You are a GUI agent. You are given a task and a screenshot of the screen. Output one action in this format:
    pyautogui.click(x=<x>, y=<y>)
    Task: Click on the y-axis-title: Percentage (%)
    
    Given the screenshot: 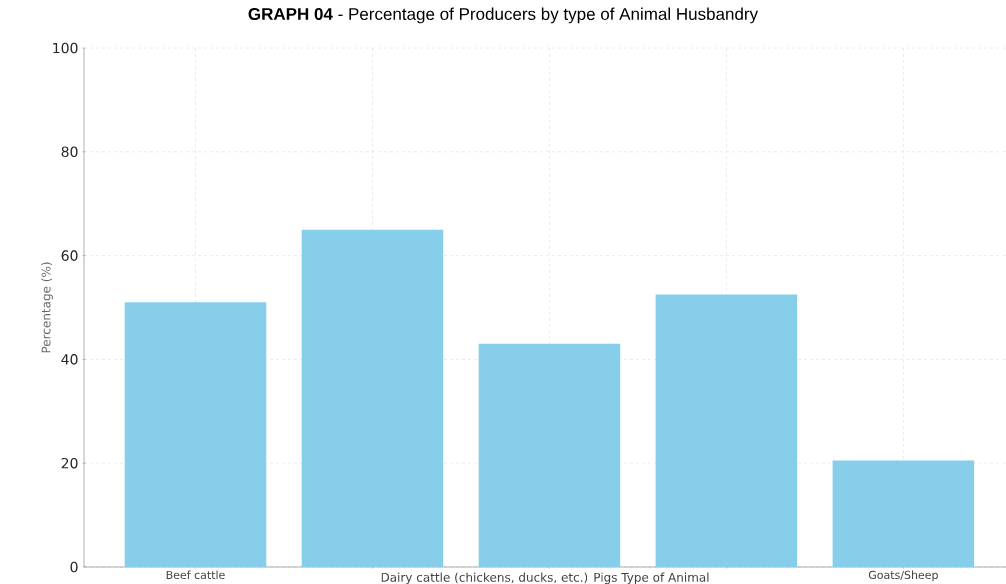 What is the action you would take?
    pyautogui.click(x=47, y=307)
    